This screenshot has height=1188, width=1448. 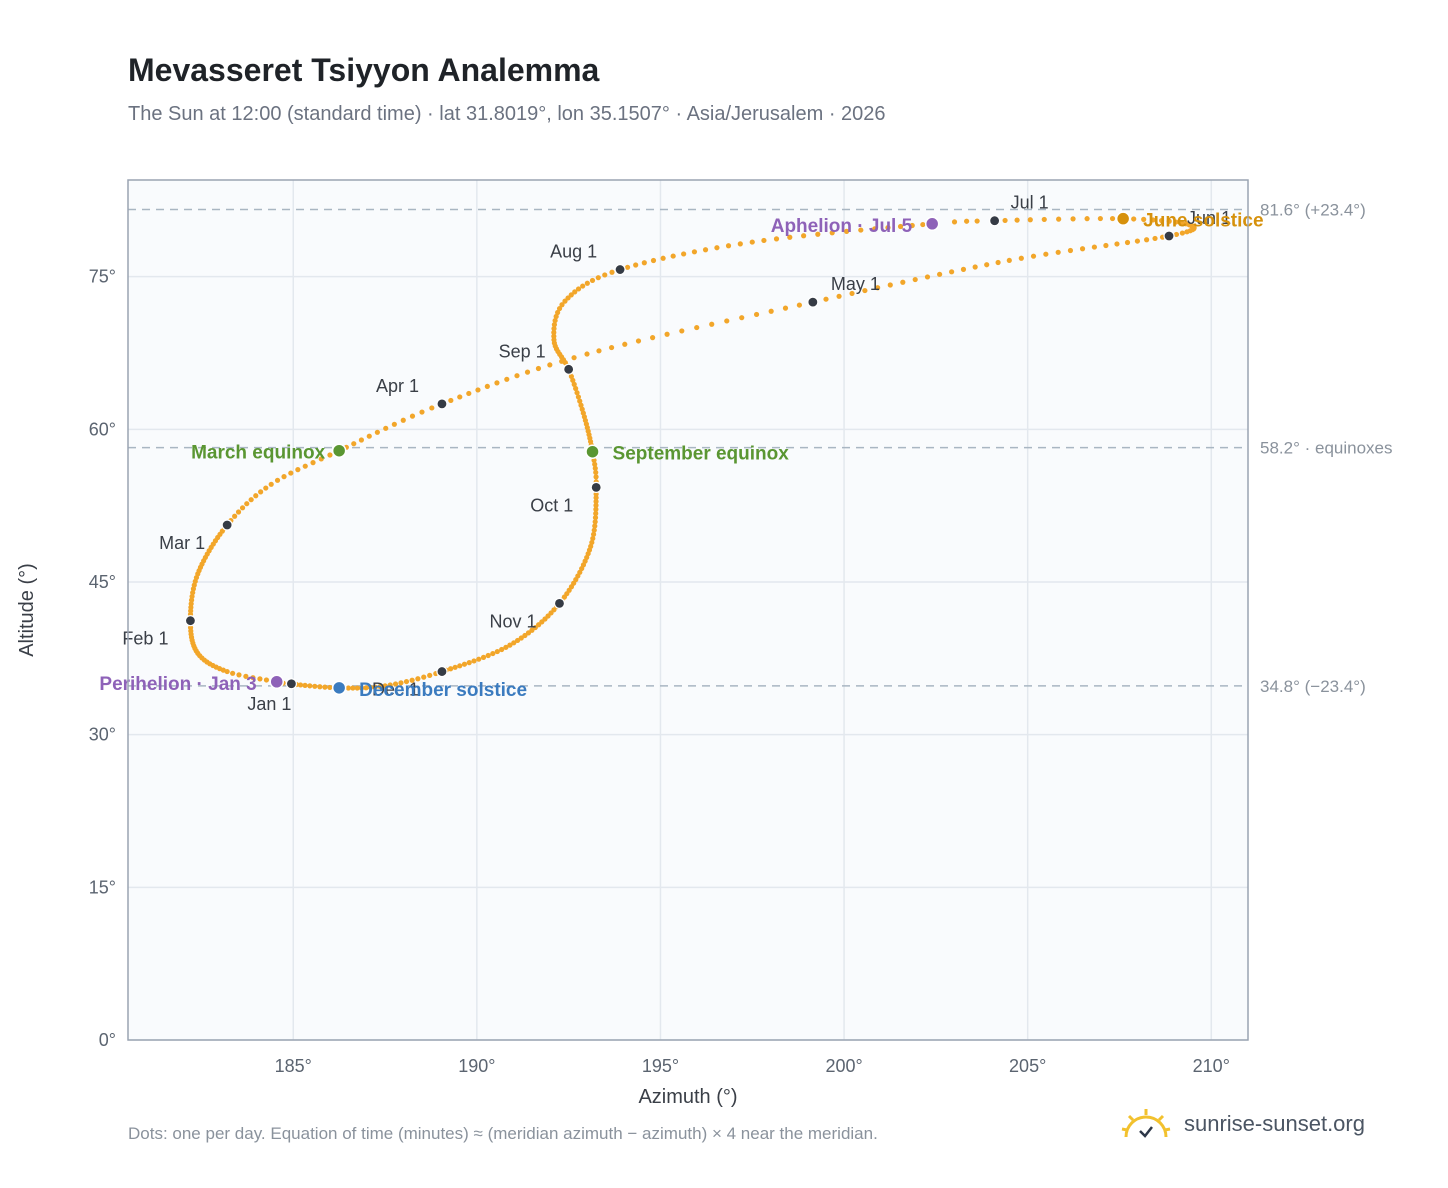 I want to click on y-tick-label: 60°, so click(x=102, y=429).